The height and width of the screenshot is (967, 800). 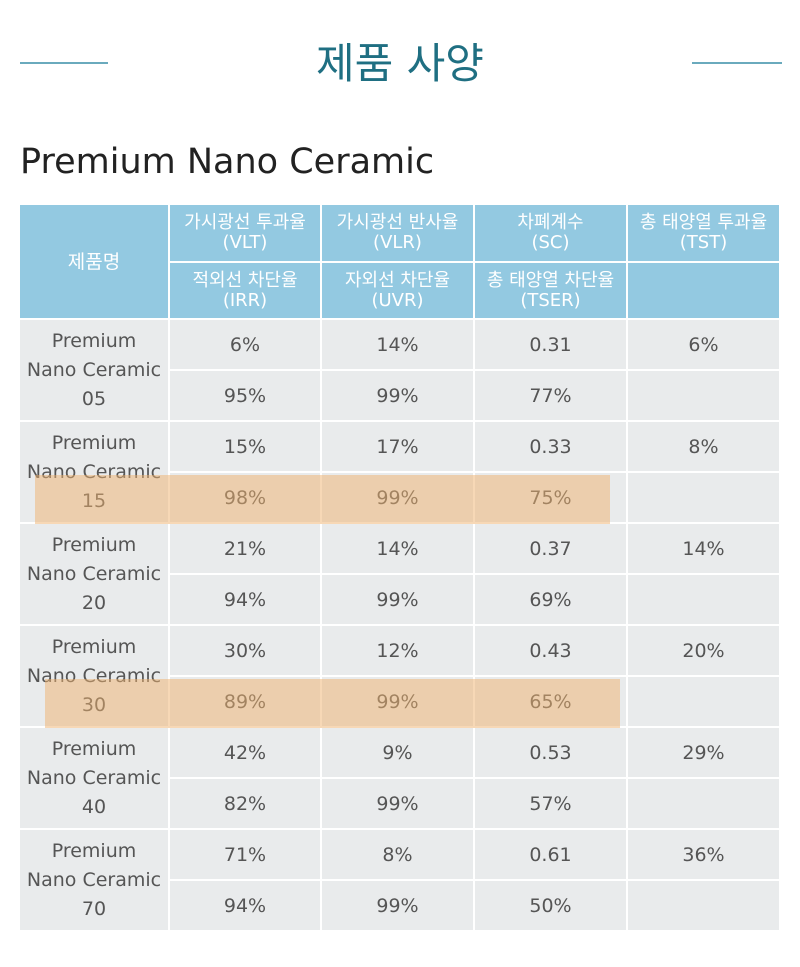 I want to click on header-cell: 총 태양열 투과율 (TST), so click(x=704, y=234).